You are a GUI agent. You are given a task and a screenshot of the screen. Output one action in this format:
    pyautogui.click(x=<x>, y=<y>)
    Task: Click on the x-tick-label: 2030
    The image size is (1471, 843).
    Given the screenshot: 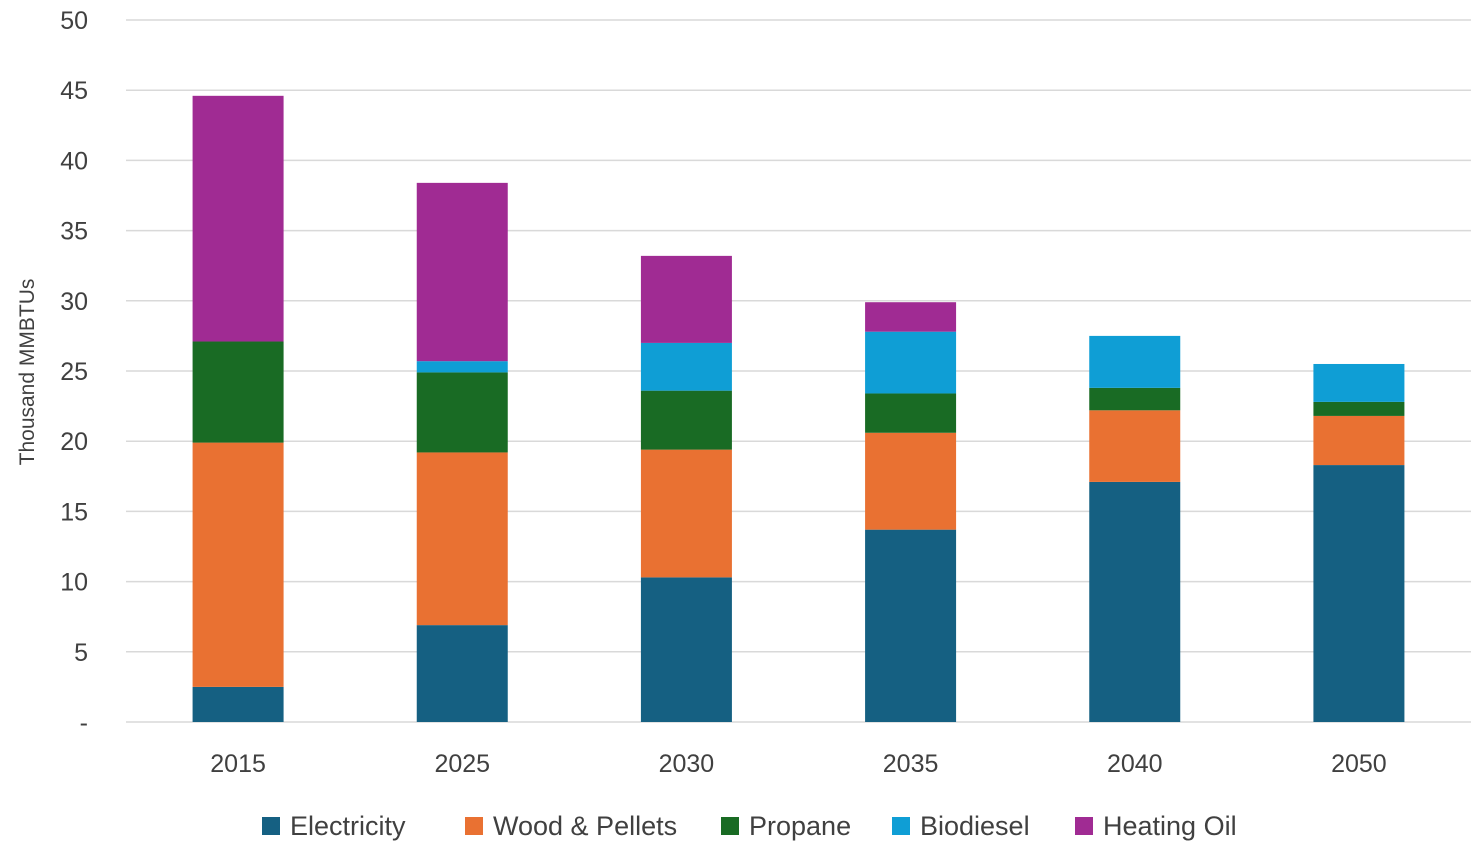 What is the action you would take?
    pyautogui.click(x=687, y=764)
    